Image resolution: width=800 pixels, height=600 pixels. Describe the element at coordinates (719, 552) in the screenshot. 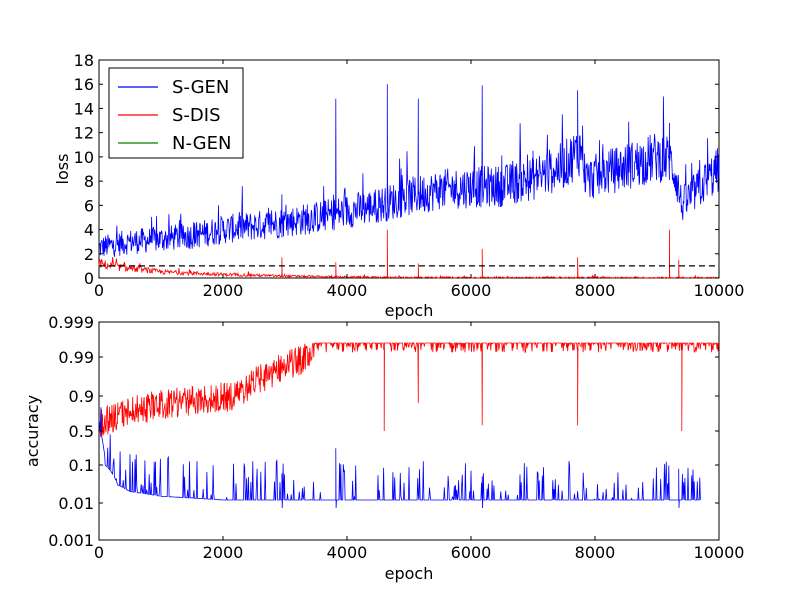

I see `accuracy-xtick-label: 10000` at that location.